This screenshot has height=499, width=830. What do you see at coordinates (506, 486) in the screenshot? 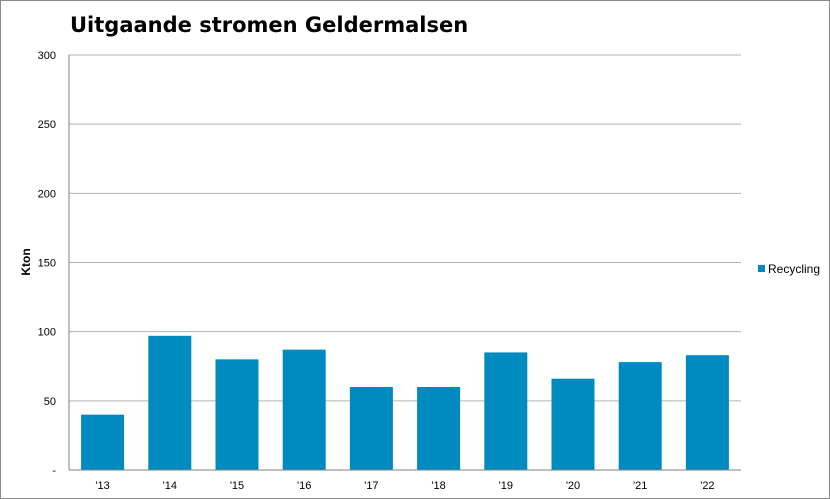
I see `x-tick-label: '19` at bounding box center [506, 486].